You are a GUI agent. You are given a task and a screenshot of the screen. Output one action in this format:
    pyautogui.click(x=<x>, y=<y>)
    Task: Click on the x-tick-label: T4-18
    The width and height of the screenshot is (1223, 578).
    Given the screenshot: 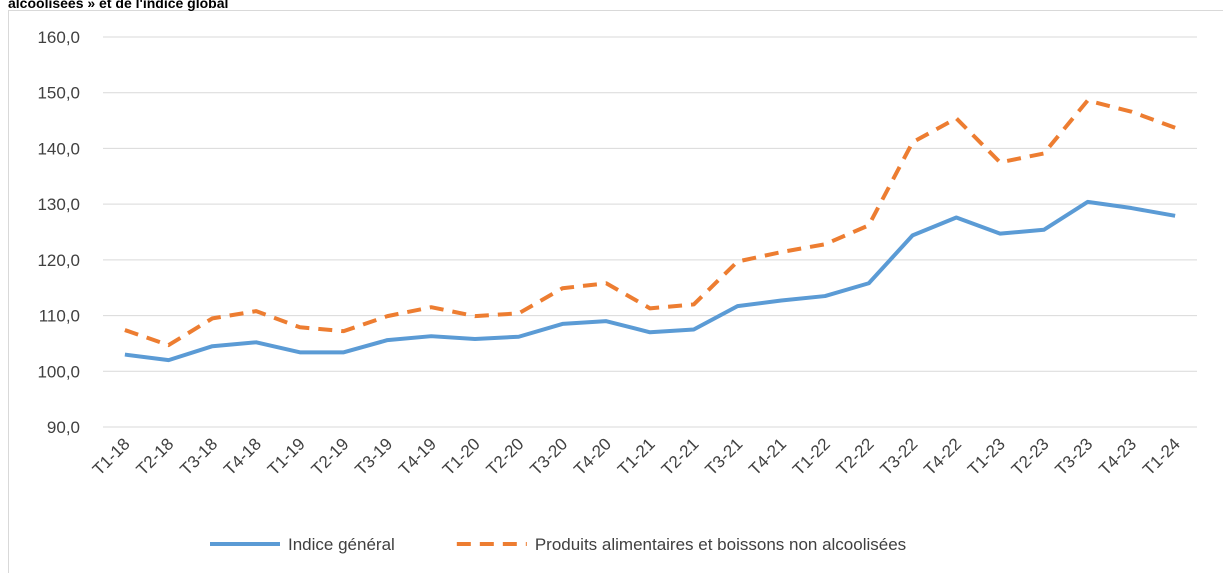 What is the action you would take?
    pyautogui.click(x=242, y=456)
    